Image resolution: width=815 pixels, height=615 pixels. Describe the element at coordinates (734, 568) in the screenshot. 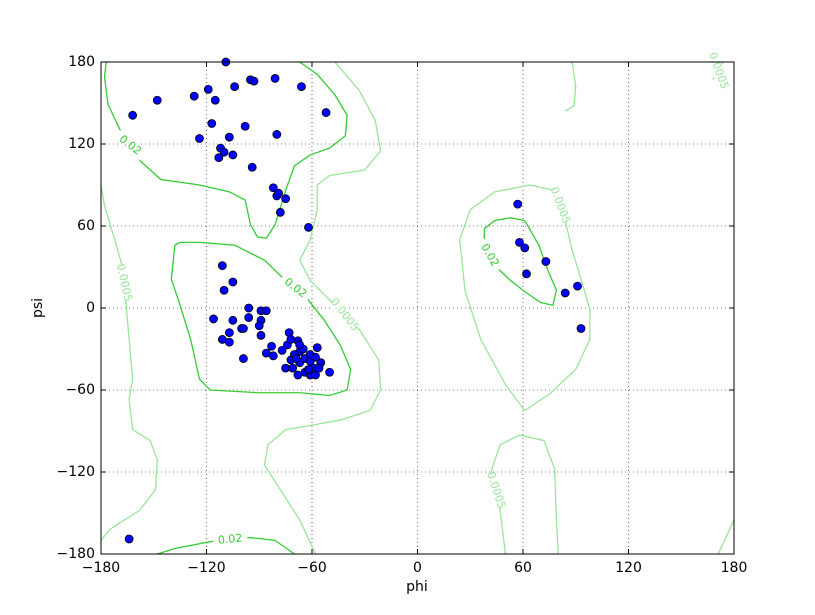

I see `x-tick-label: 180` at that location.